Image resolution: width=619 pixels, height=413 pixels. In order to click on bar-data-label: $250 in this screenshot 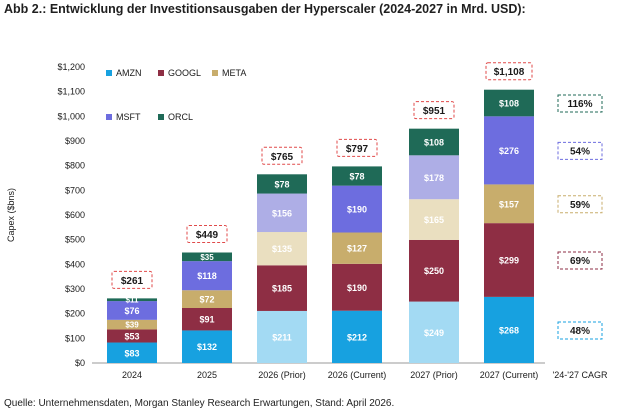, I will do `click(434, 271)`.